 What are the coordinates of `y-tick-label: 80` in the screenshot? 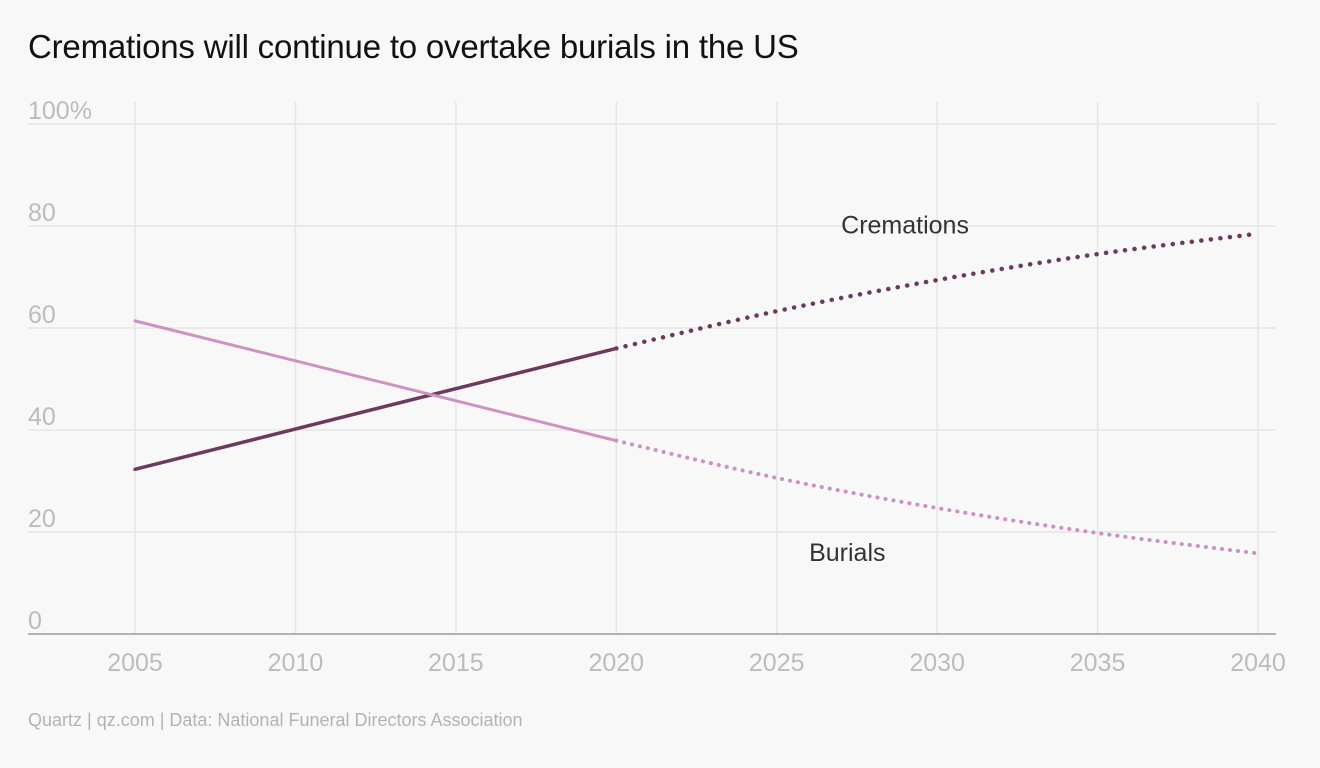 It's located at (42, 213).